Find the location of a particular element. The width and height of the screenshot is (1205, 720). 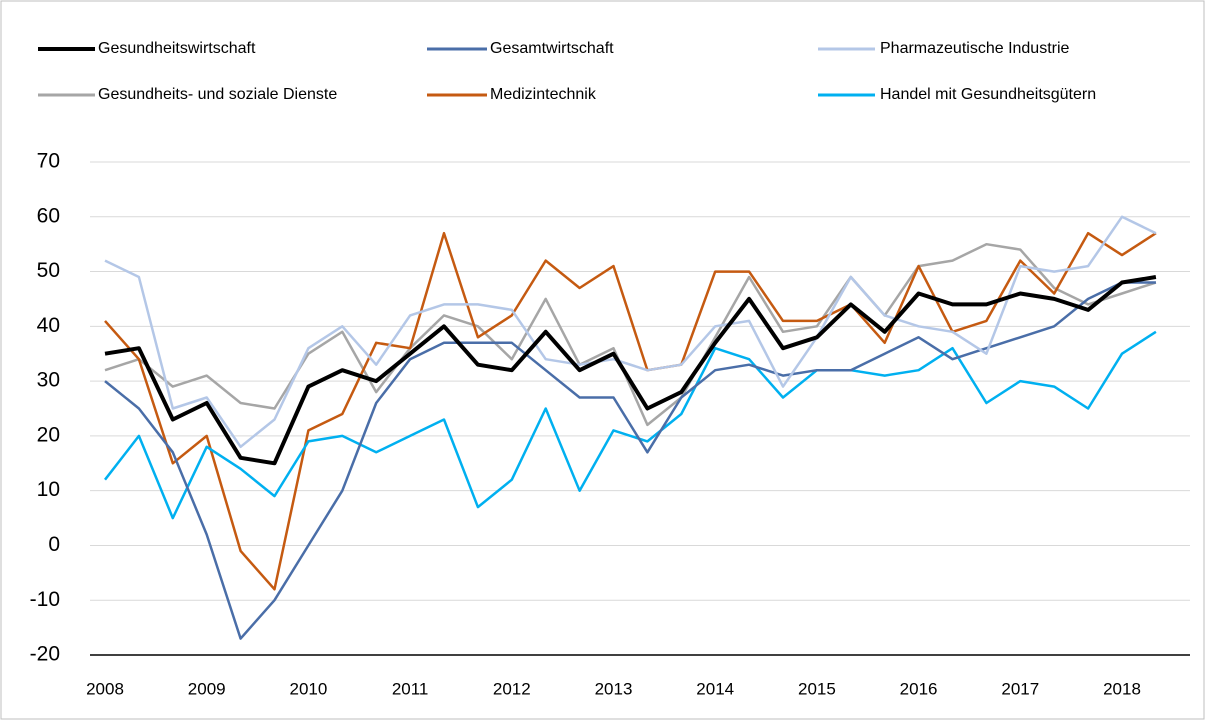

y-tick-label: -20 is located at coordinates (45, 654).